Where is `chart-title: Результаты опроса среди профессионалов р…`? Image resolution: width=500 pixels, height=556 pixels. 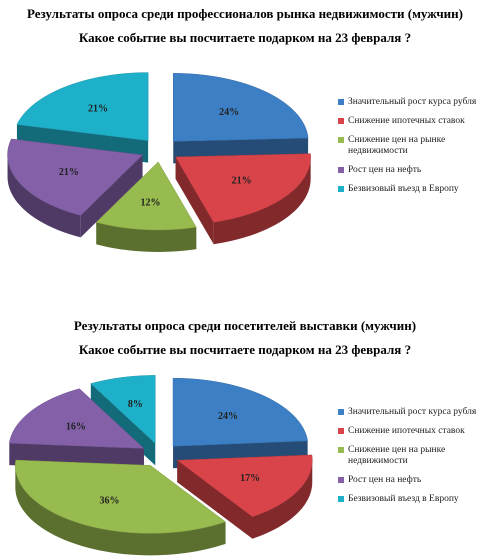 chart-title: Результаты опроса среди профессионалов р… is located at coordinates (245, 13).